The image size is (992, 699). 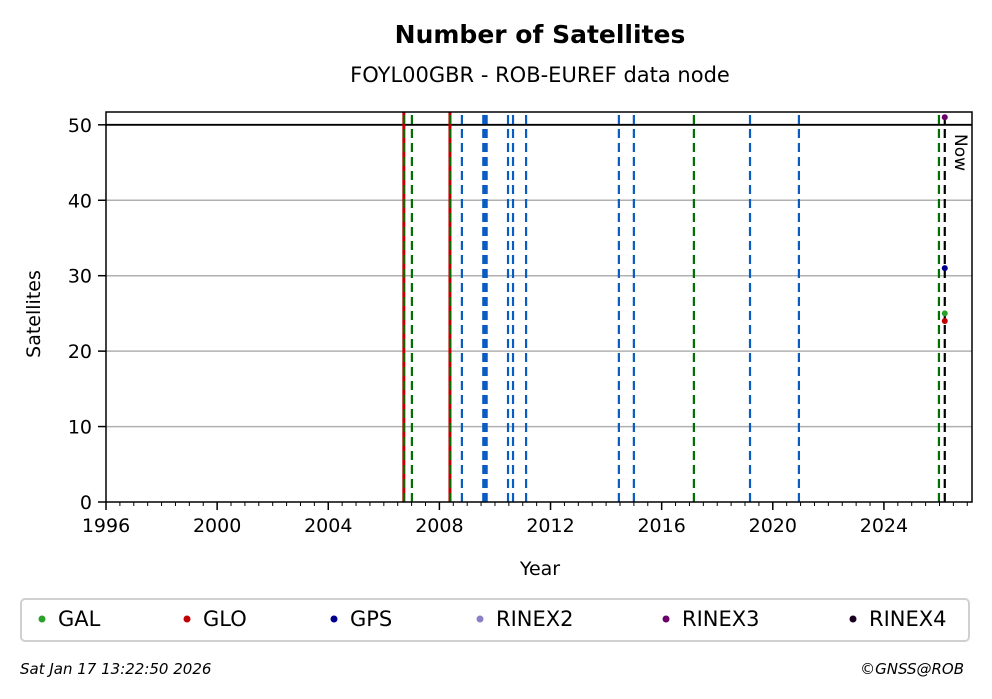 I want to click on x-tick-label: 2008, so click(x=439, y=526).